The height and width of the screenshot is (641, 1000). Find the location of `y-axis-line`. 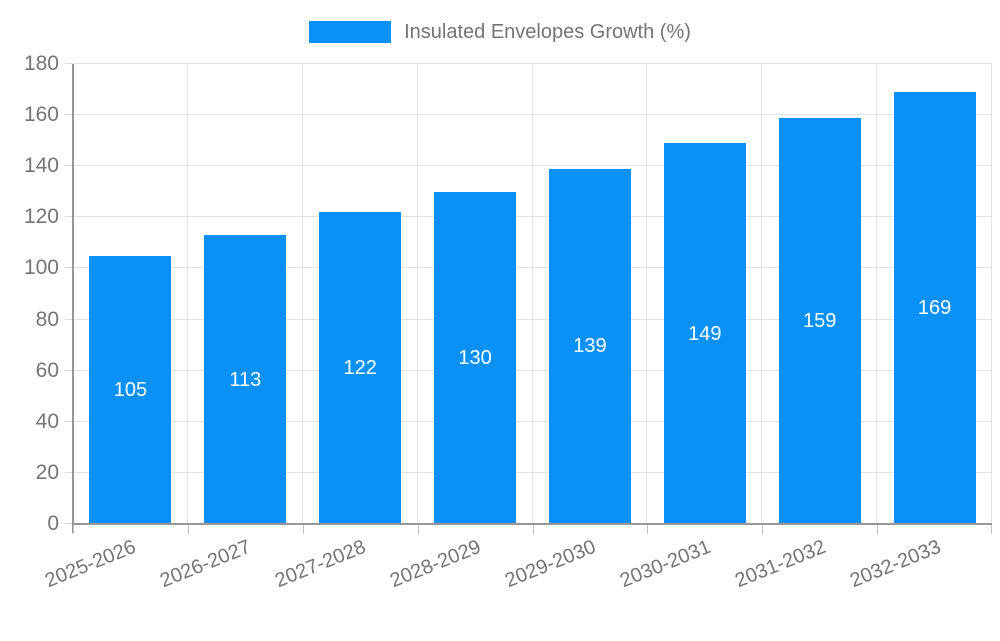

y-axis-line is located at coordinates (73, 298).